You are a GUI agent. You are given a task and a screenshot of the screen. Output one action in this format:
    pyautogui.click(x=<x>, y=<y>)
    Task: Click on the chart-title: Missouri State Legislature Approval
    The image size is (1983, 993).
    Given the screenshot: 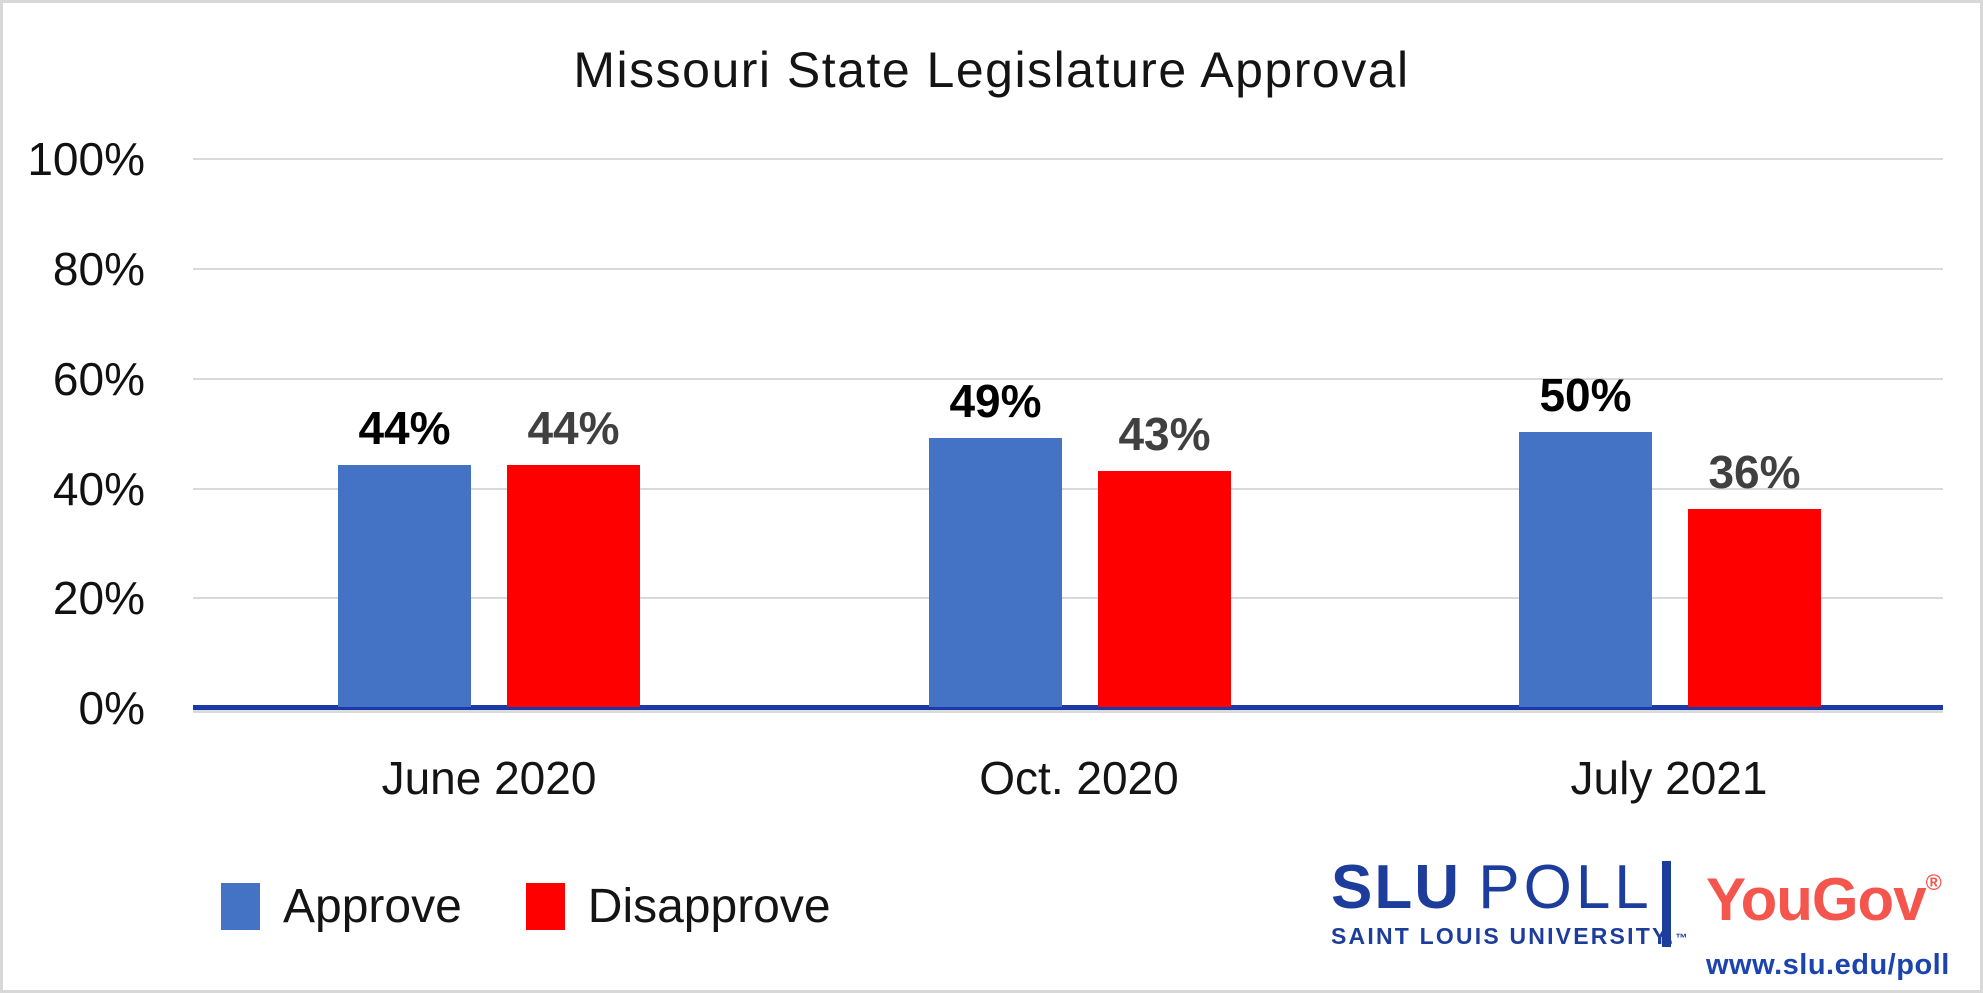 What is the action you would take?
    pyautogui.click(x=991, y=70)
    